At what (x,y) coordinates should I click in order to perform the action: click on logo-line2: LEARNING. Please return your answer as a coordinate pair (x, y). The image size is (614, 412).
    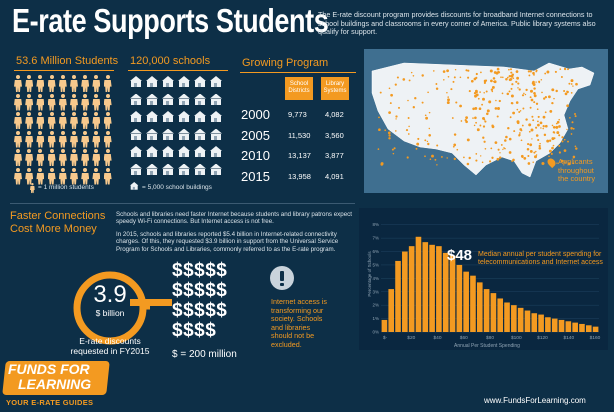
    Looking at the image, I should click on (55, 384).